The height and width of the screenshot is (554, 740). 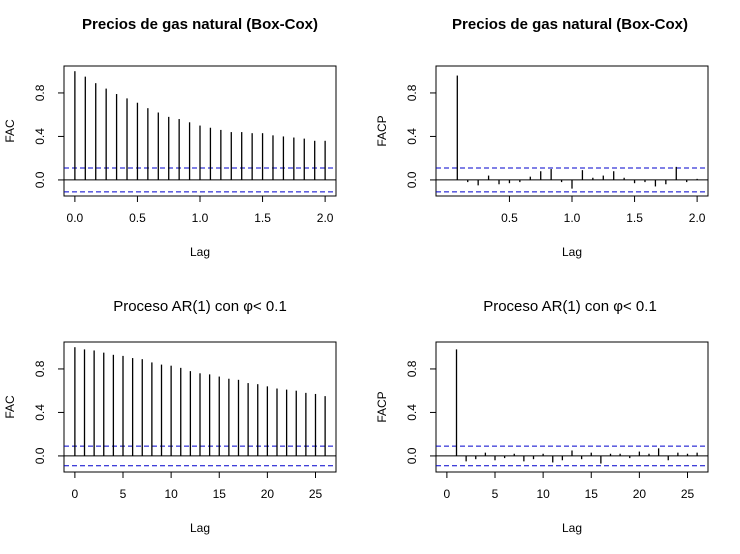 I want to click on x-tick-label: 0.0, so click(x=75, y=218).